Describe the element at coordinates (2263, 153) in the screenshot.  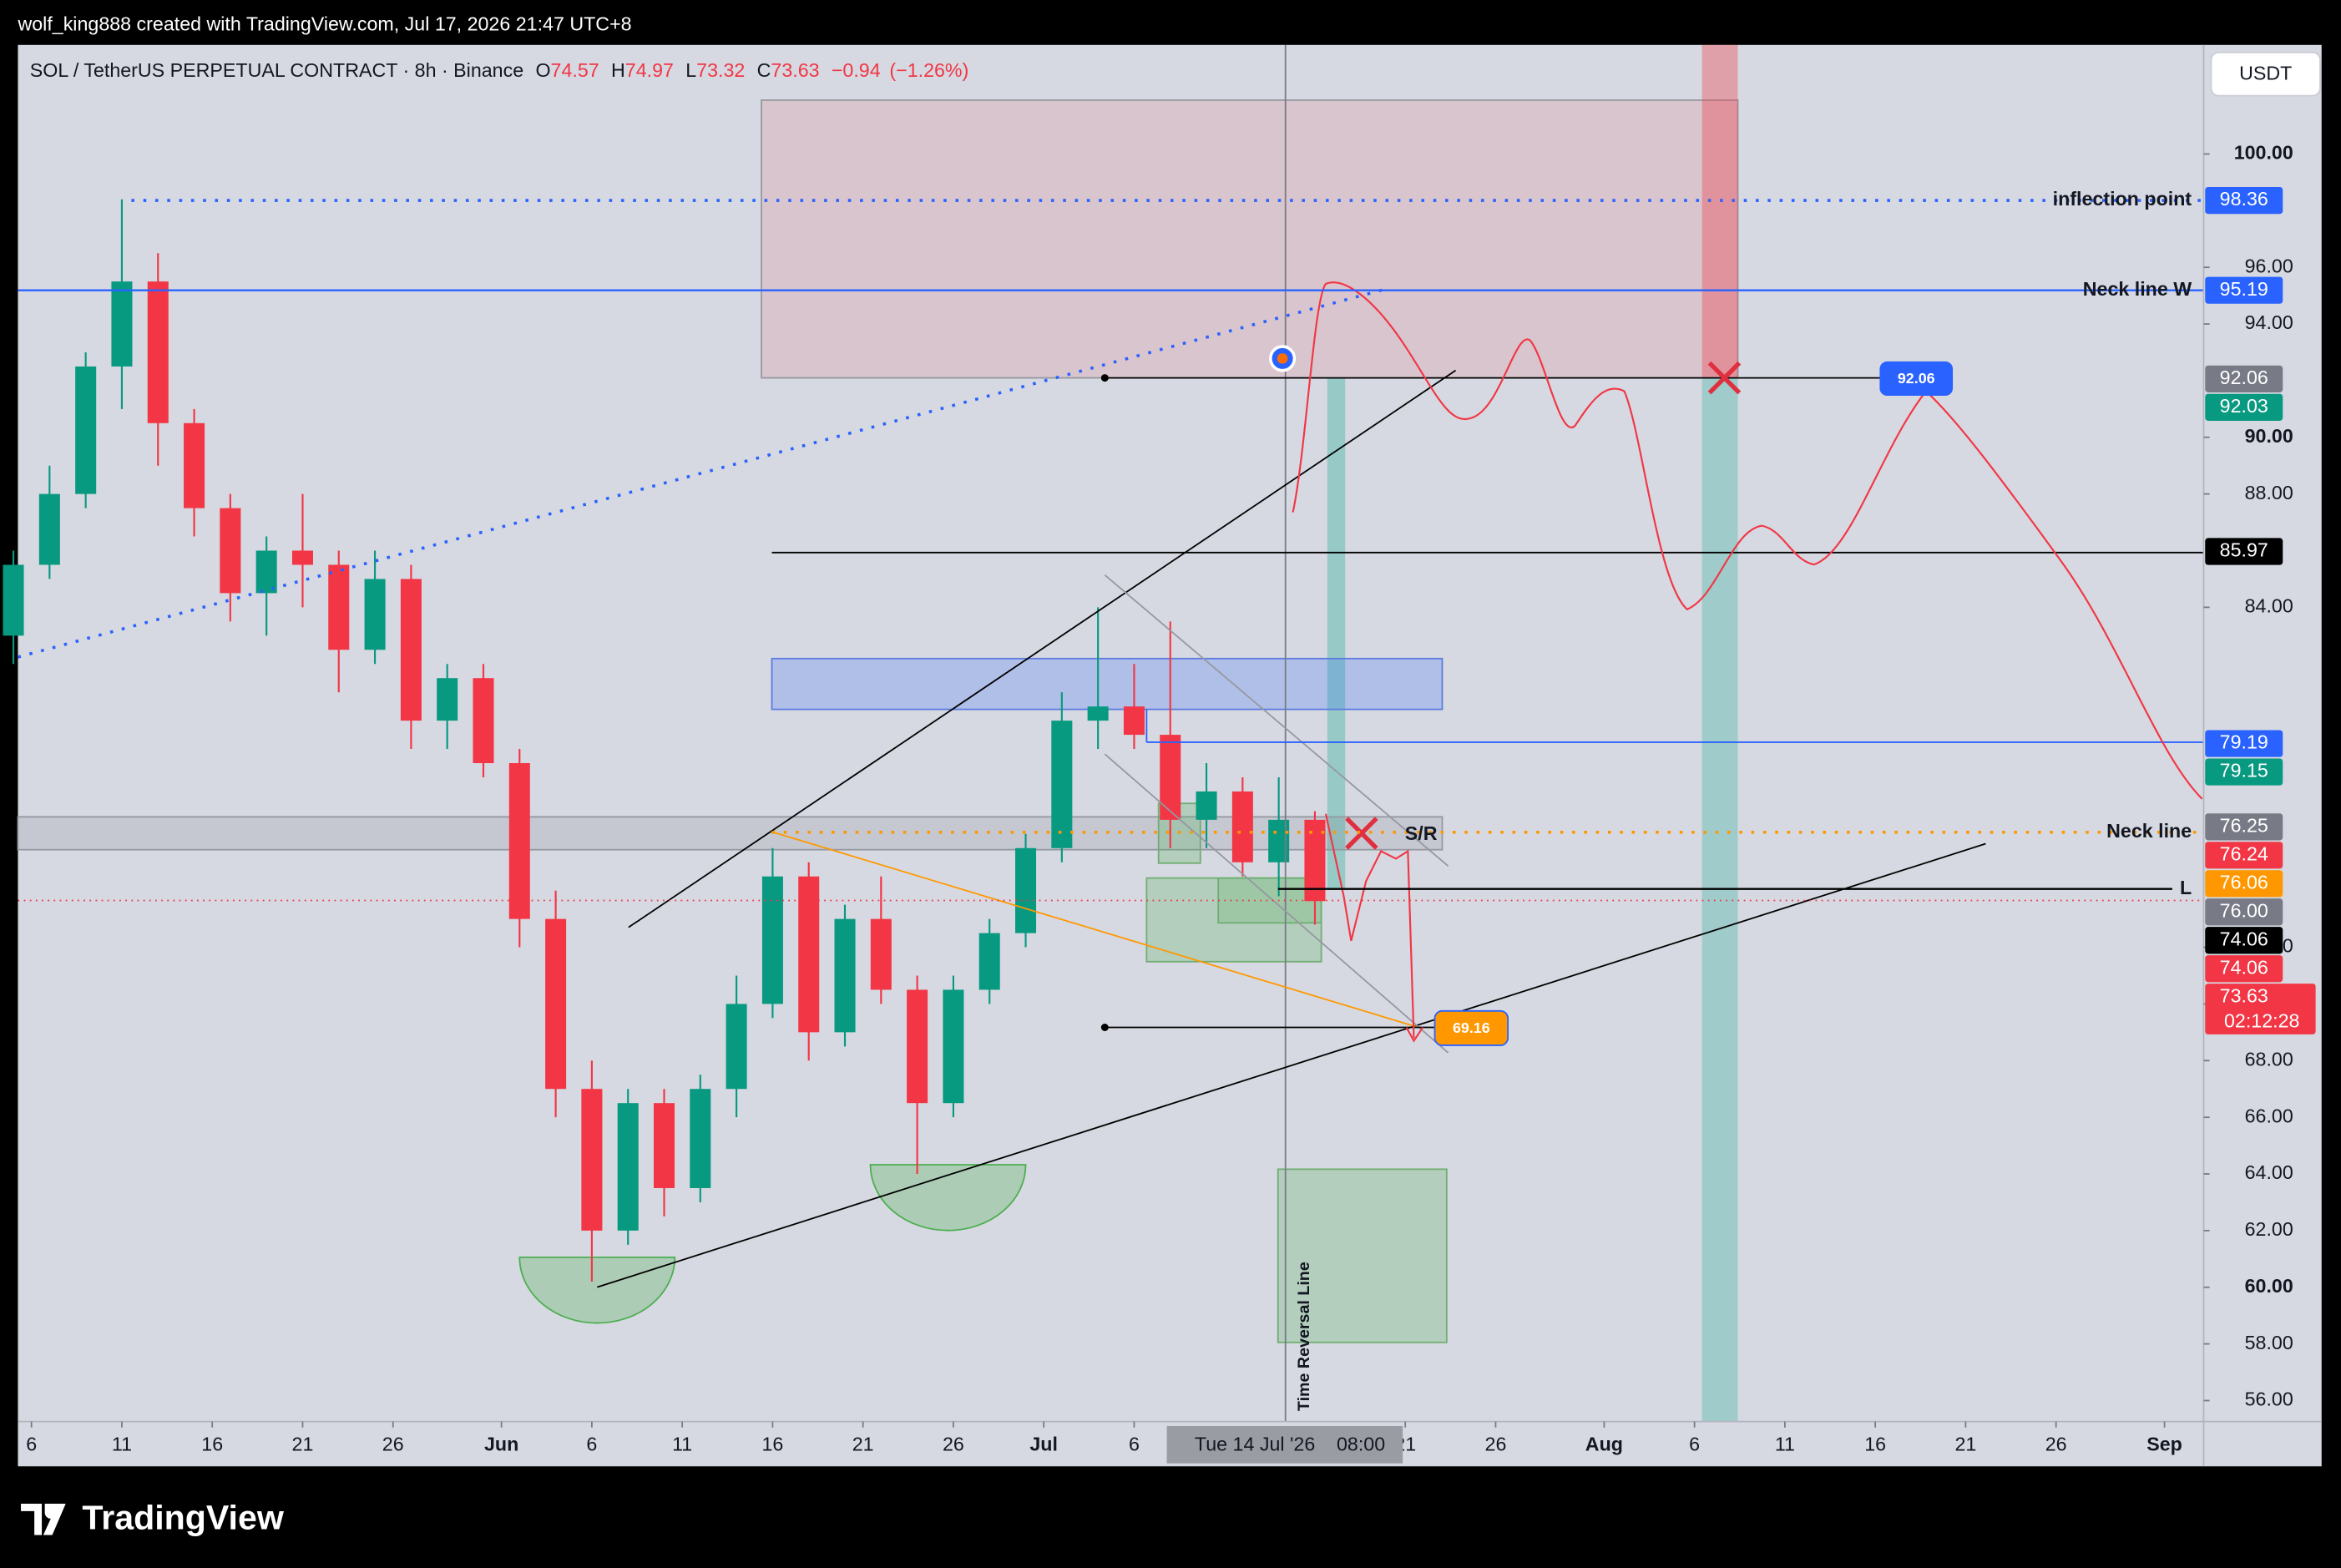
I see `y-tick-label: 100.00` at that location.